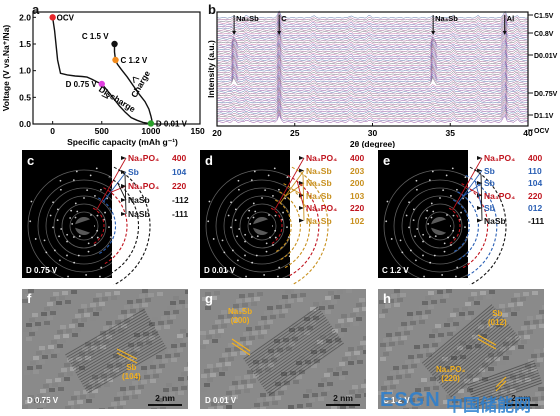 The width and height of the screenshot is (560, 416). I want to click on ring-leader, so click(298, 192).